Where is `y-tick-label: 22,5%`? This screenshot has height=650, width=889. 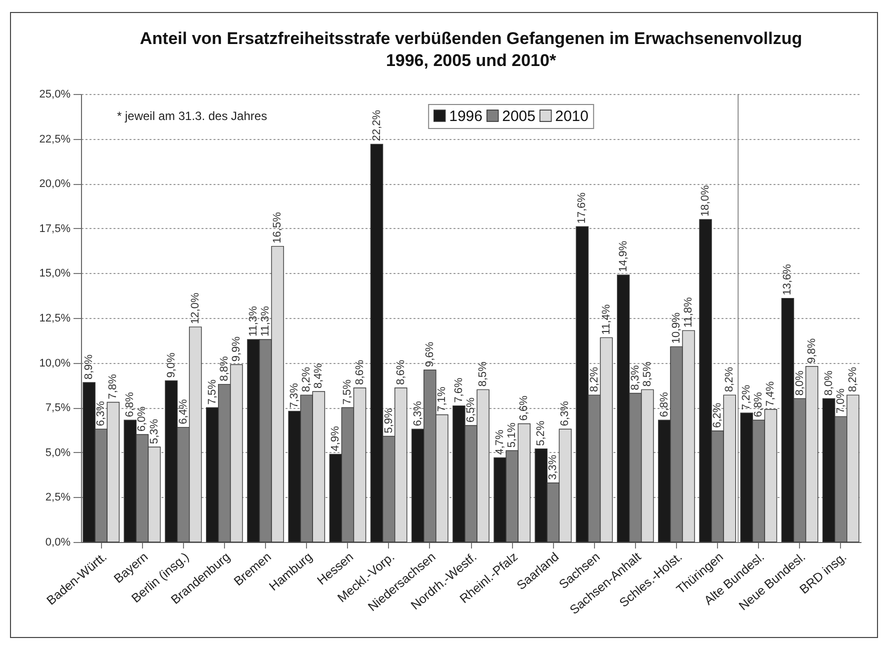
y-tick-label: 22,5% is located at coordinates (55, 139).